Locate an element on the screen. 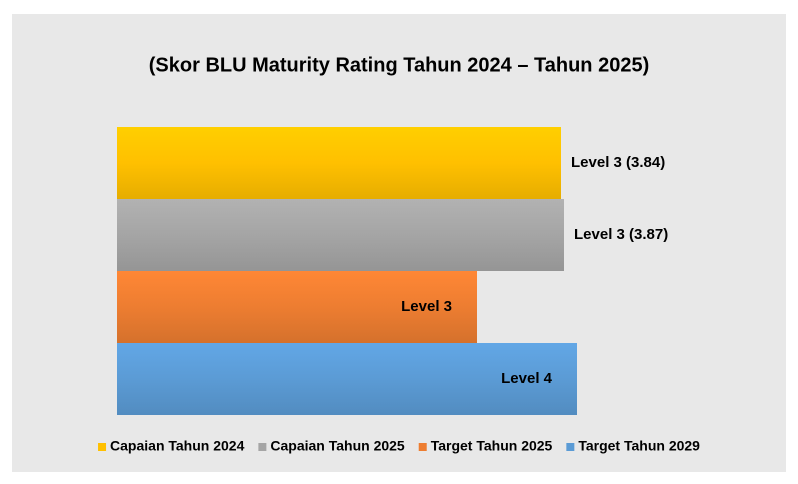 The image size is (798, 484). data-label: Level 3 (3.87) is located at coordinates (621, 234).